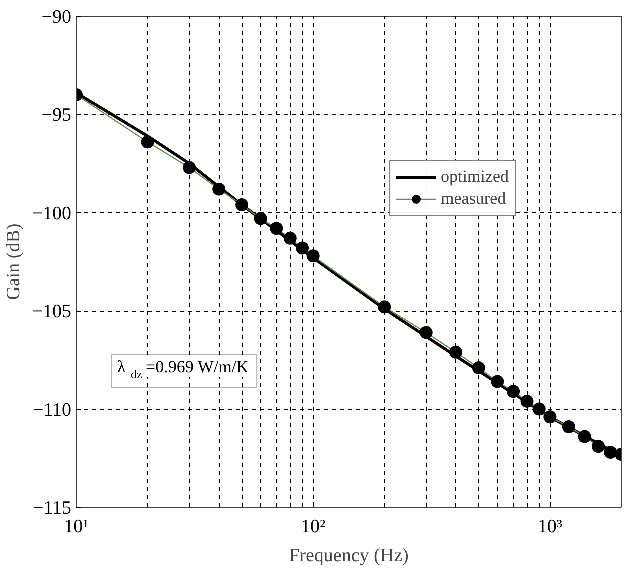 The image size is (641, 569). Describe the element at coordinates (13, 262) in the screenshot. I see `y-axis-title: Gain (dB)` at that location.